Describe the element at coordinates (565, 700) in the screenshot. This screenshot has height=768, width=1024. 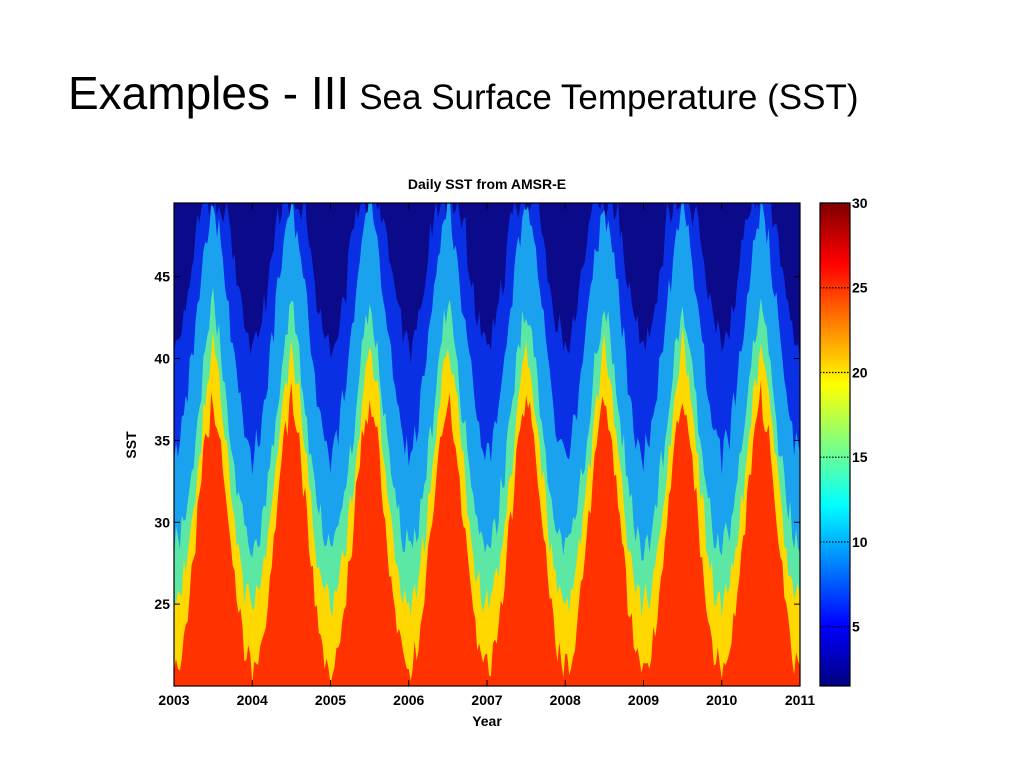
I see `x-tick-label: 2008` at that location.